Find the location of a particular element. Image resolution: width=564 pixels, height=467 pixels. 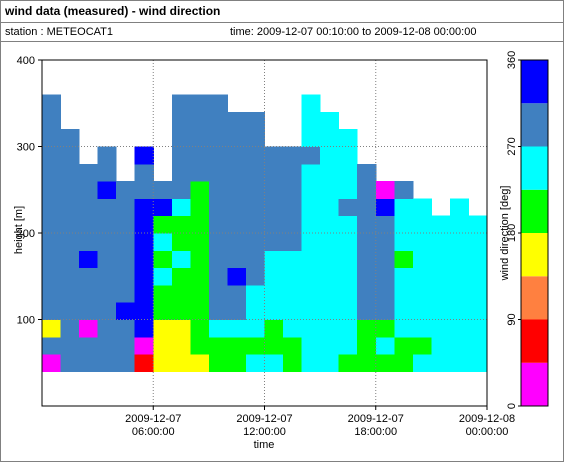

colorbar-label: wind direction [deg] is located at coordinates (505, 234).